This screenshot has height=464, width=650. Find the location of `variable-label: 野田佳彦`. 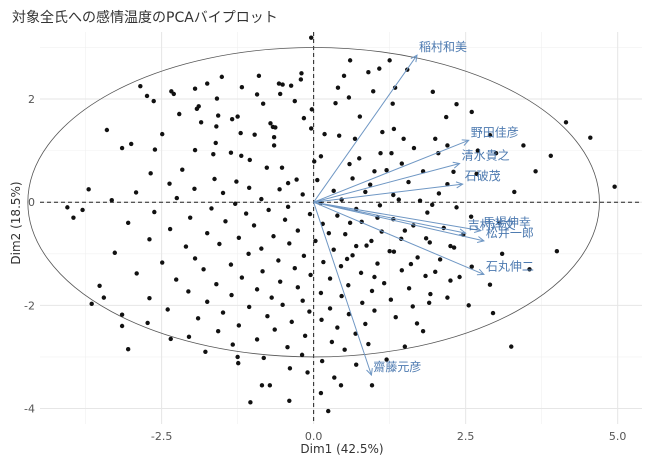

variable-label: 野田佳彦 is located at coordinates (495, 131).